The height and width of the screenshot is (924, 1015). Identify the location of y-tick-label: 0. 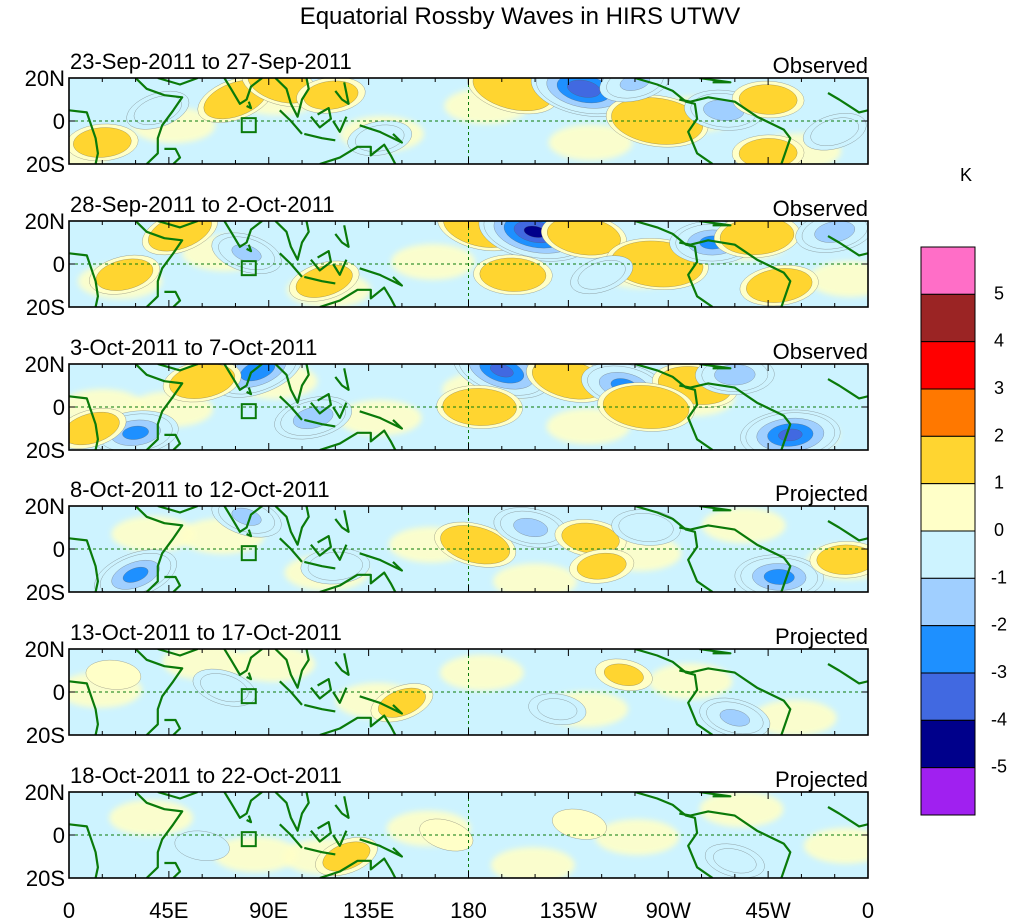
(59, 264).